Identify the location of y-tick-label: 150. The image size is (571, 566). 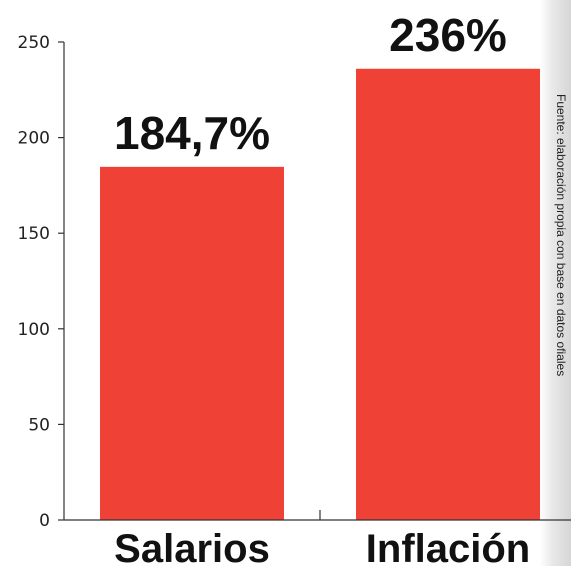
(34, 234).